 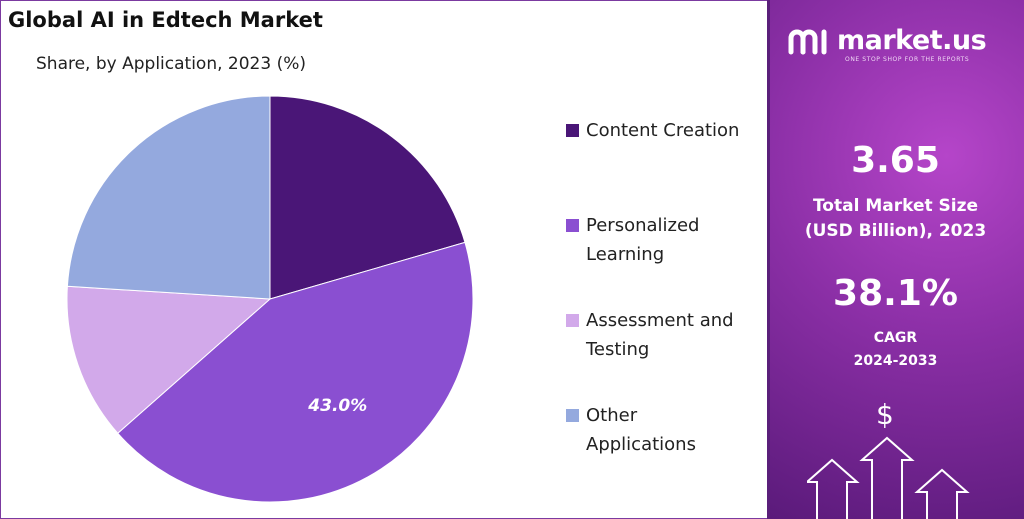 What do you see at coordinates (888, 477) in the screenshot?
I see `growth-arrows-icon` at bounding box center [888, 477].